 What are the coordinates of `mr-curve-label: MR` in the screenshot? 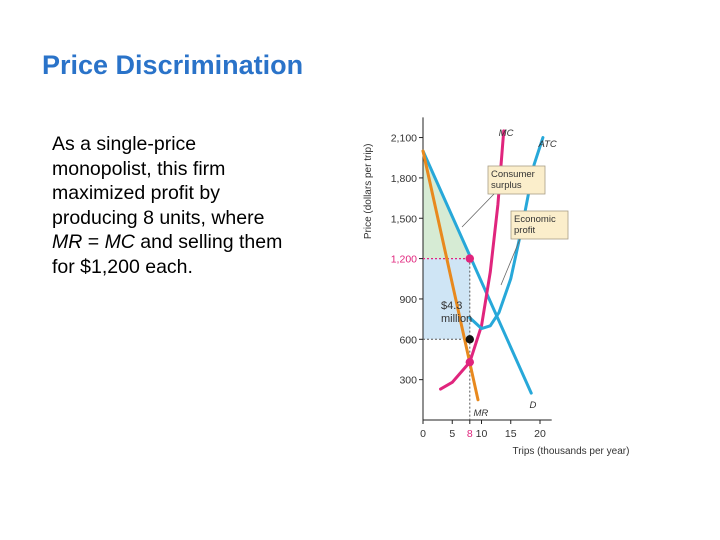 It's located at (481, 413).